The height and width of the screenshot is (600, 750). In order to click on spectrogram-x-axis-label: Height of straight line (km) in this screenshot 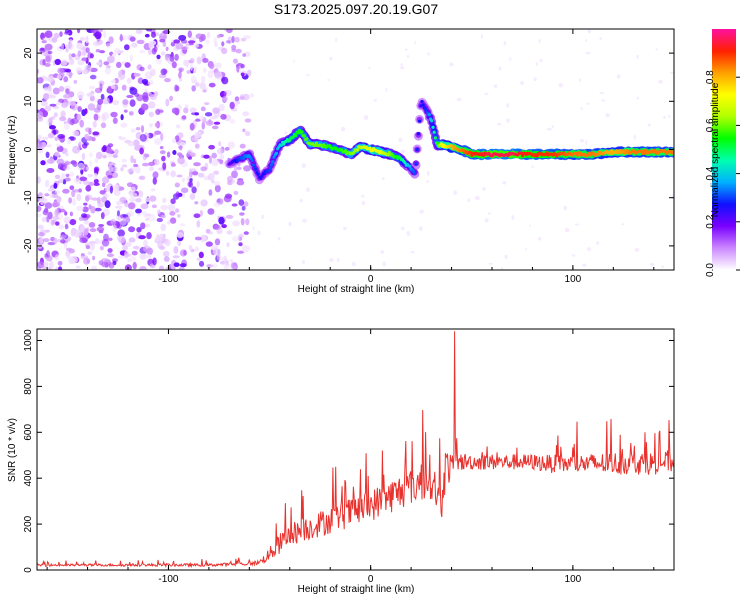, I will do `click(356, 289)`.